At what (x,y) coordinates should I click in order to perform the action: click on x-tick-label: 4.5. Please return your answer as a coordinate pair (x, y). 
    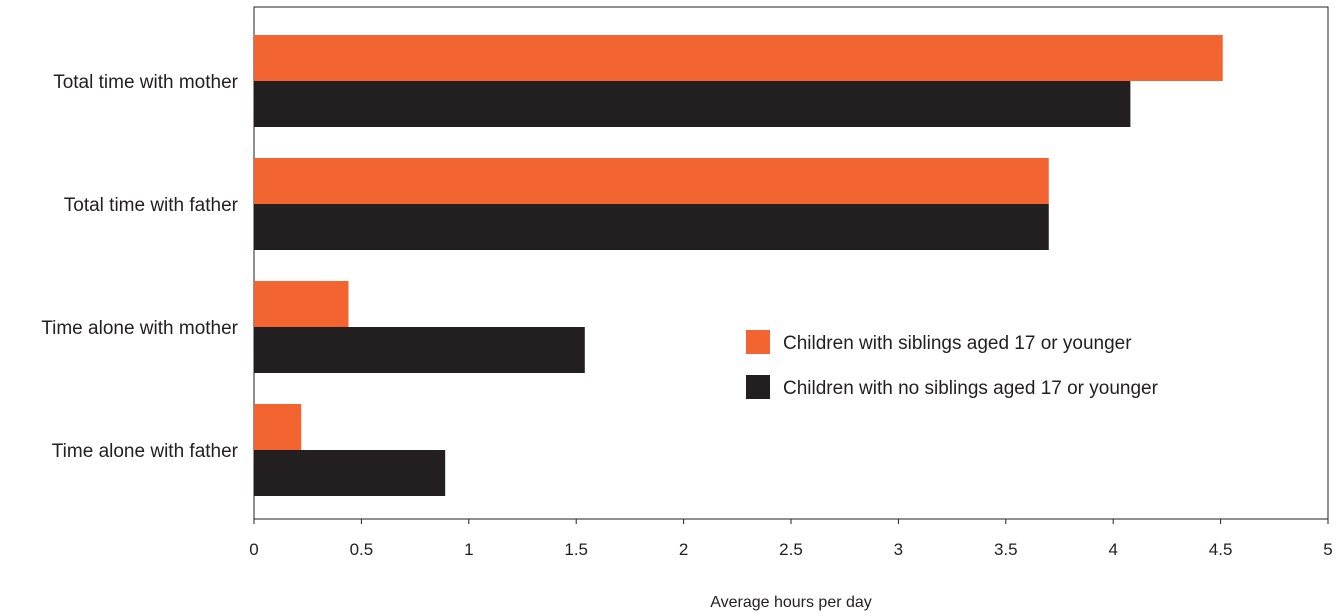
    Looking at the image, I should click on (1221, 549).